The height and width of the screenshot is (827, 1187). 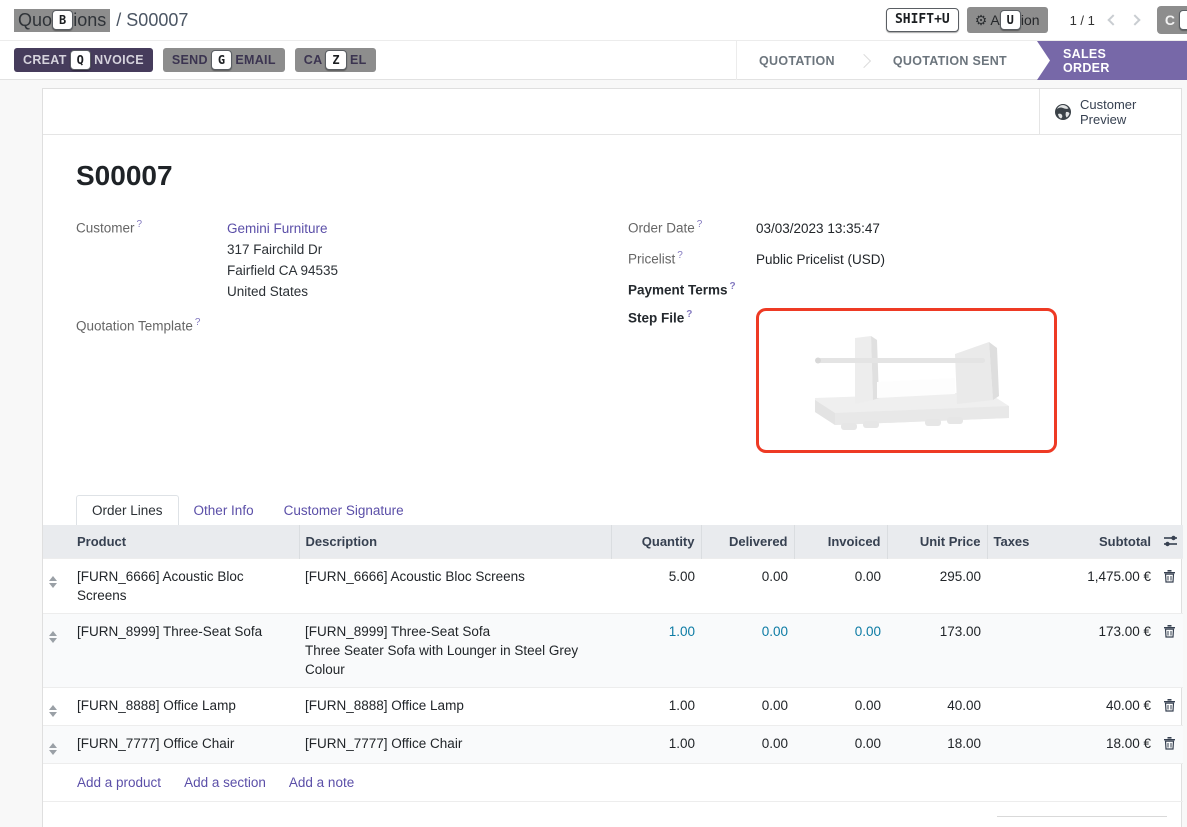 I want to click on cell-product: [FURN_7777] Office Chair, so click(x=185, y=743).